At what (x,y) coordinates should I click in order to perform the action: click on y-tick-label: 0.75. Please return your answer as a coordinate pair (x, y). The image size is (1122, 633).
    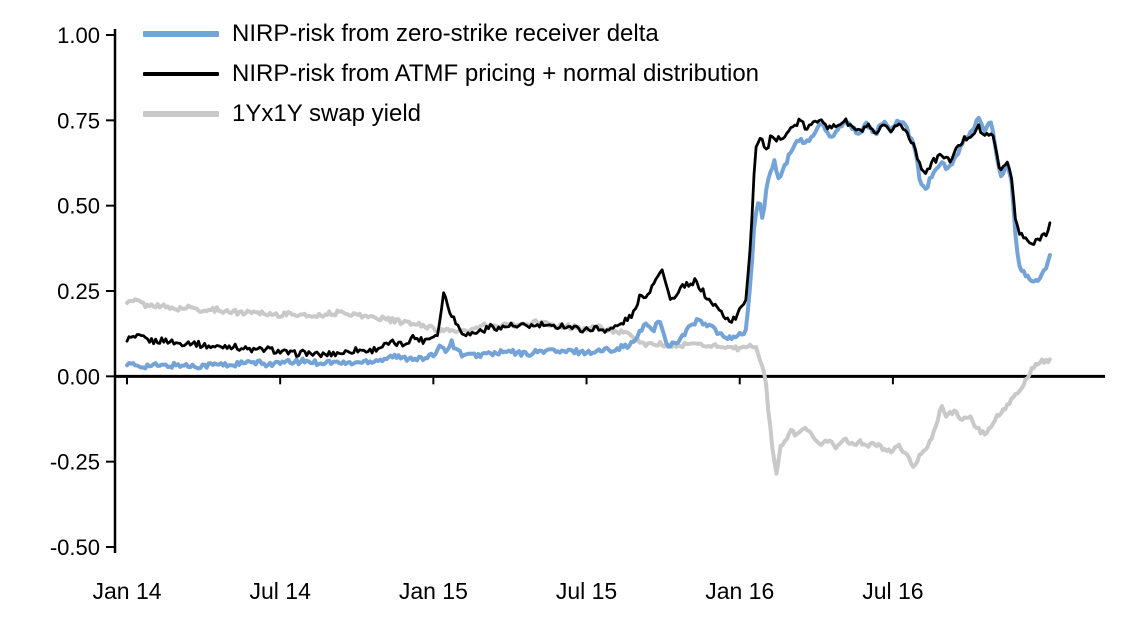
    Looking at the image, I should click on (78, 120).